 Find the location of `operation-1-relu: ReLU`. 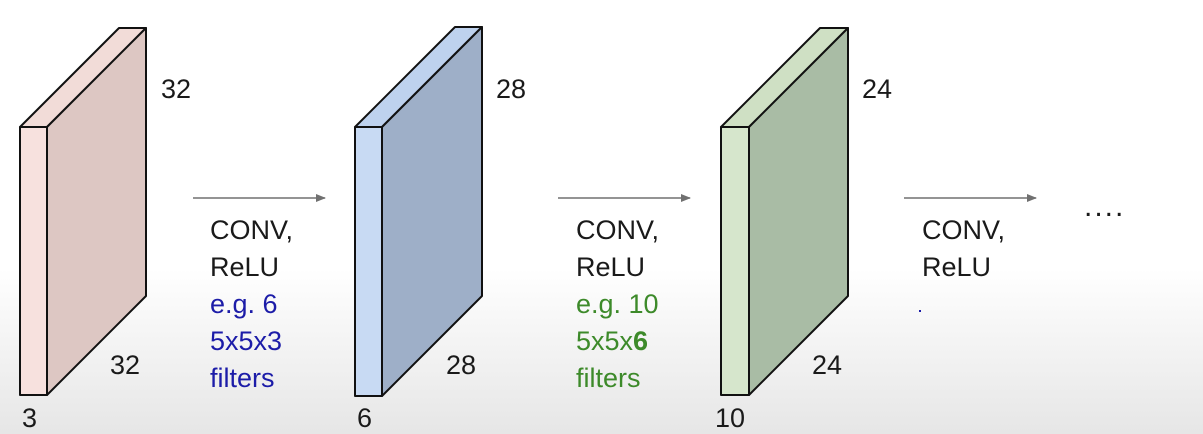

operation-1-relu: ReLU is located at coordinates (245, 267).